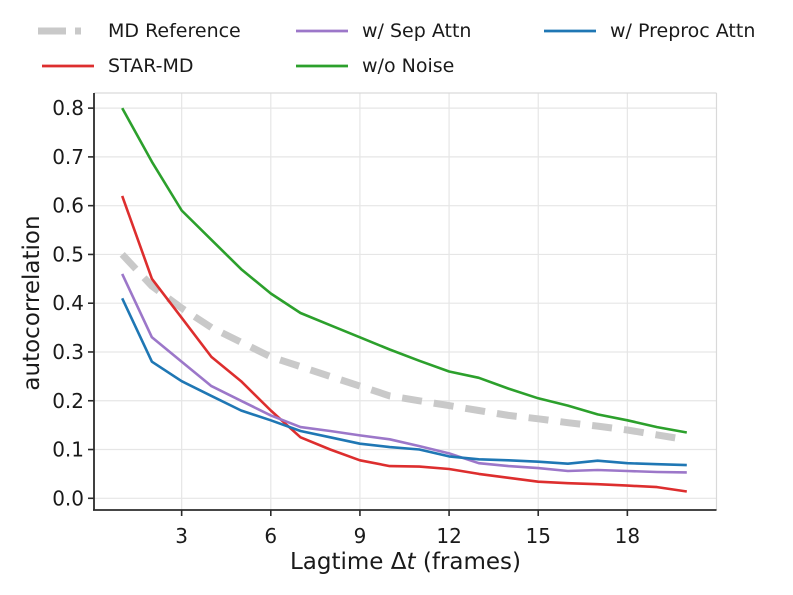  Describe the element at coordinates (537, 536) in the screenshot. I see `x-tick-label: 15` at that location.